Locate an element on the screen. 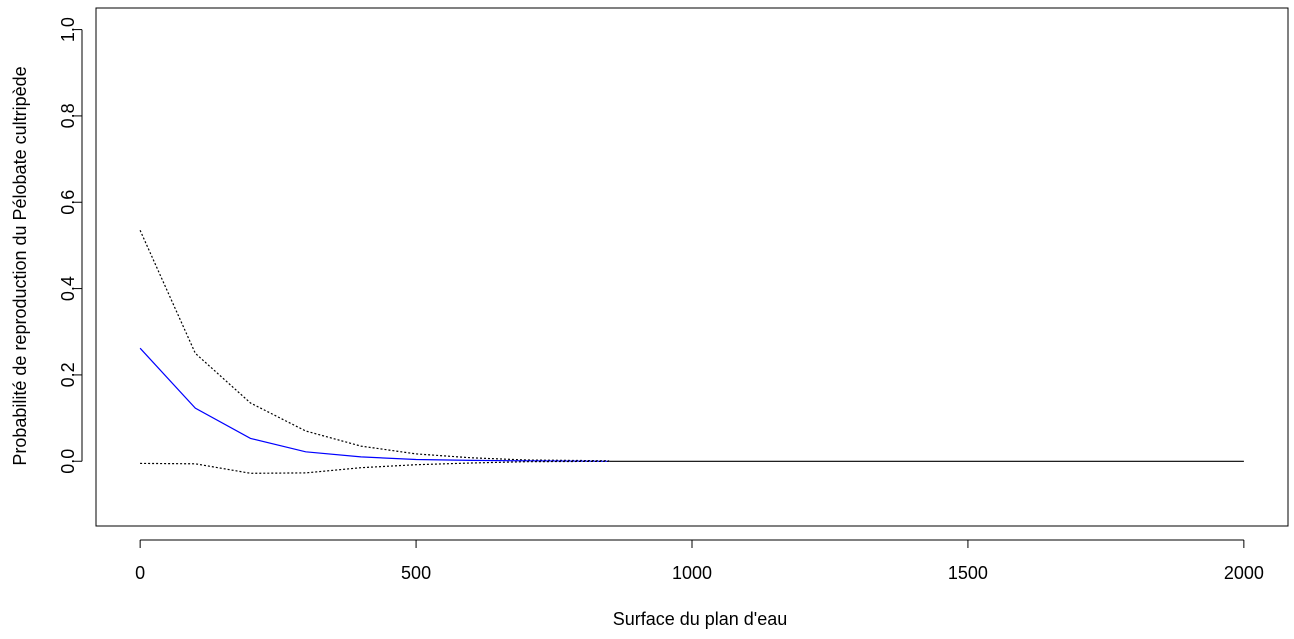 This screenshot has width=1294, height=639. series-line-fitted-probability is located at coordinates (374, 404).